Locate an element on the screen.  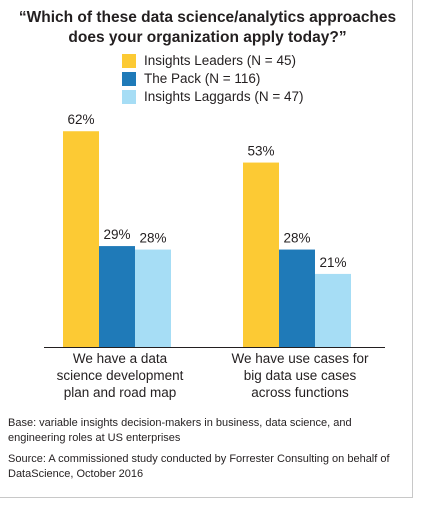
bar-insights-leaders-data-science-plan is located at coordinates (81, 239).